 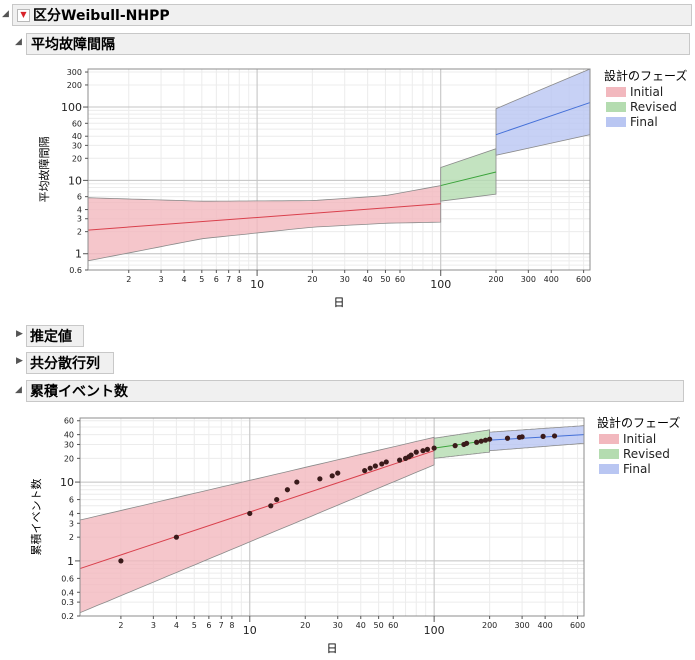 I want to click on x-axis-label: 日, so click(x=332, y=648).